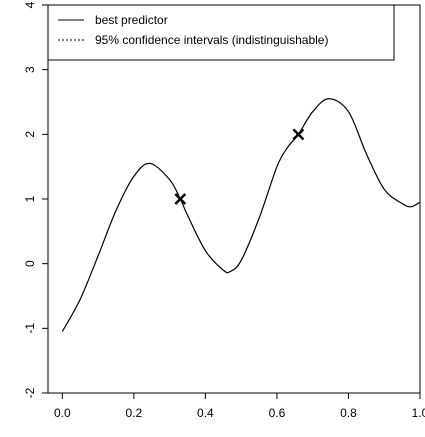 This screenshot has height=437, width=425. I want to click on legend-box, so click(221, 32).